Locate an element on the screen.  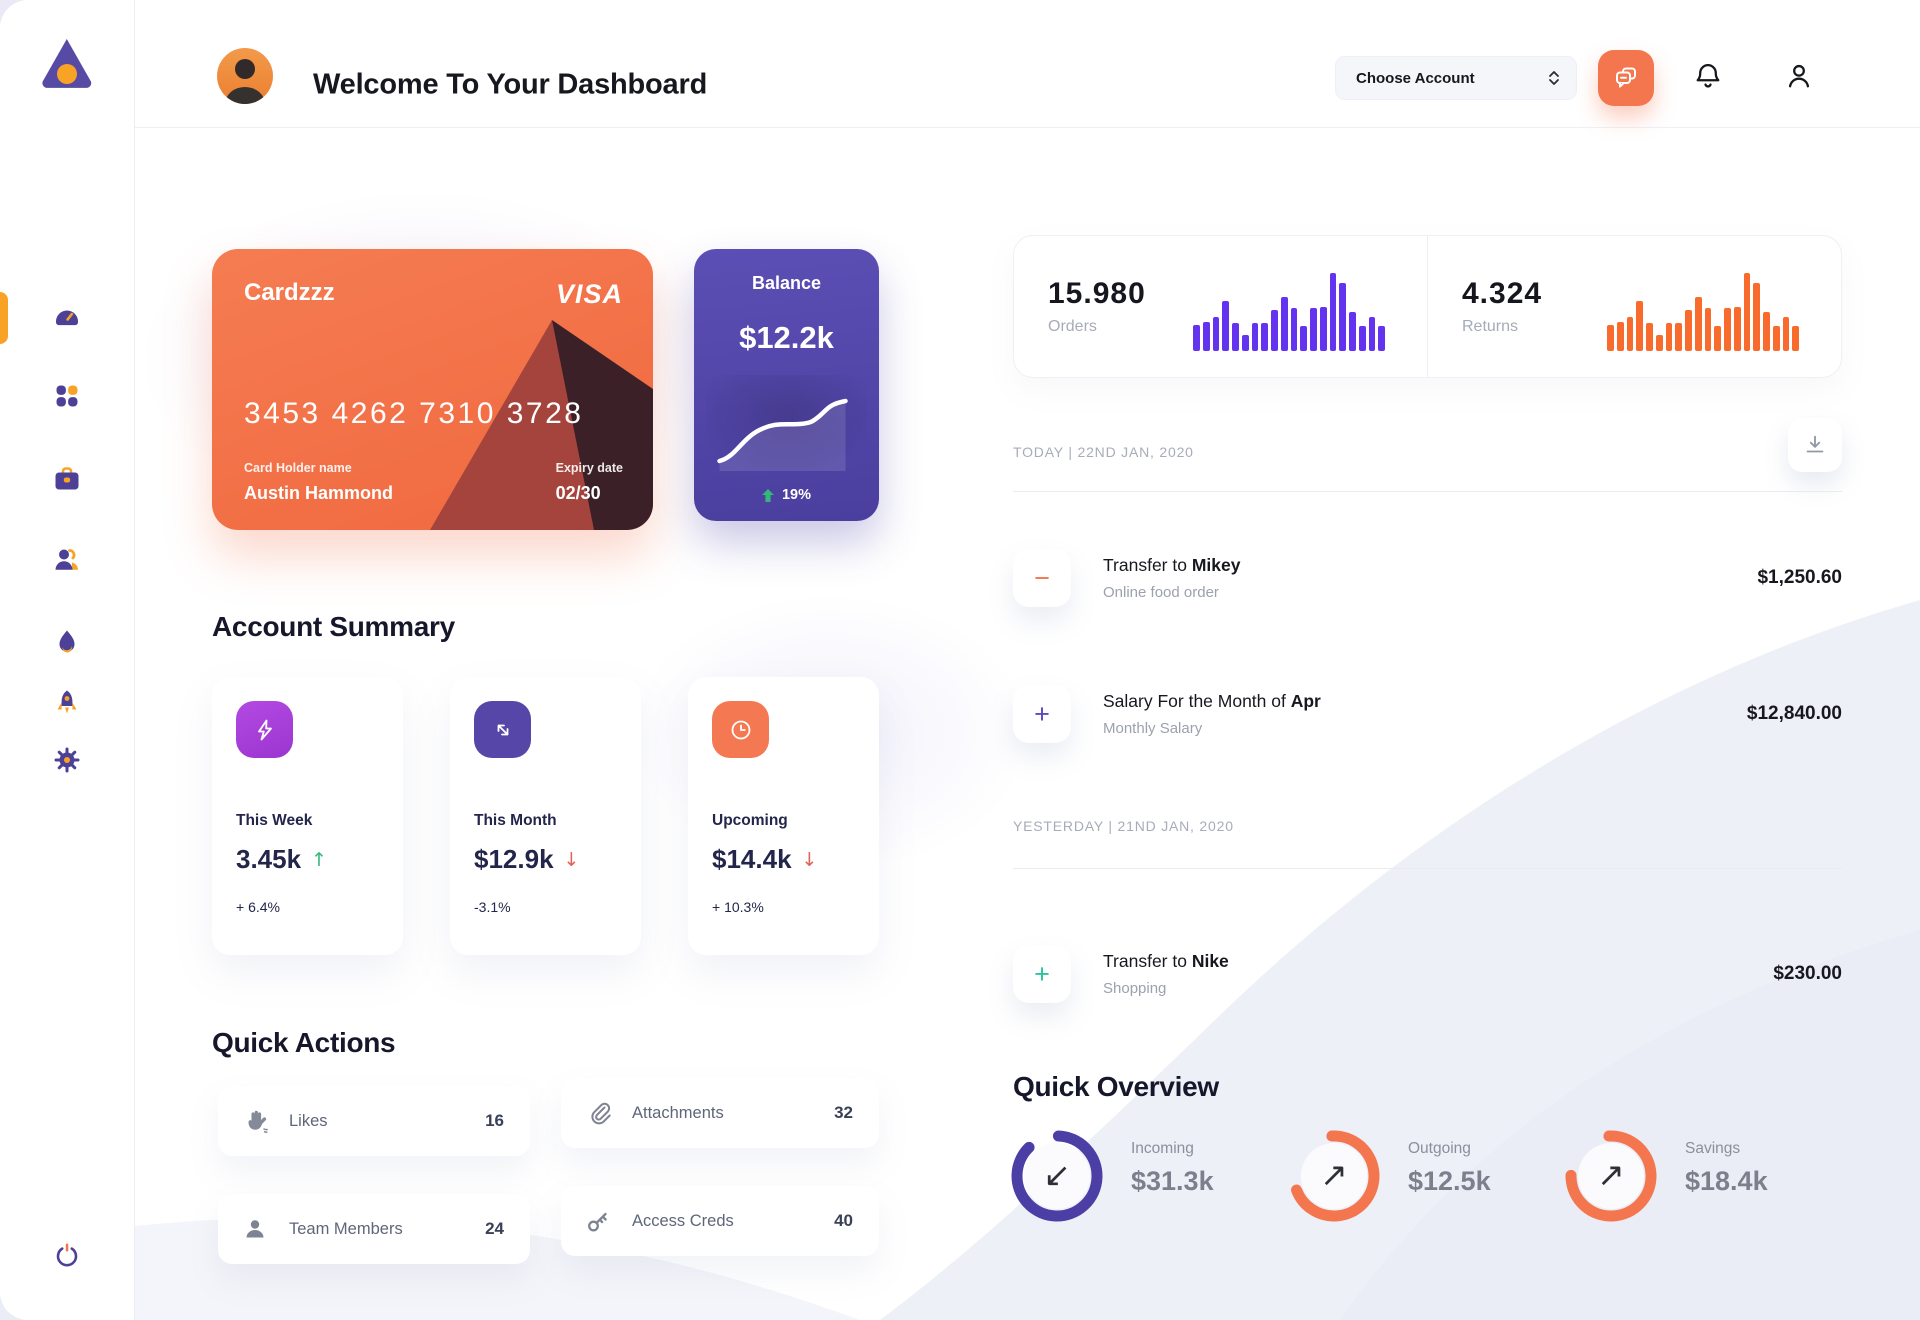
sidebar-item-trending is located at coordinates (67, 643).